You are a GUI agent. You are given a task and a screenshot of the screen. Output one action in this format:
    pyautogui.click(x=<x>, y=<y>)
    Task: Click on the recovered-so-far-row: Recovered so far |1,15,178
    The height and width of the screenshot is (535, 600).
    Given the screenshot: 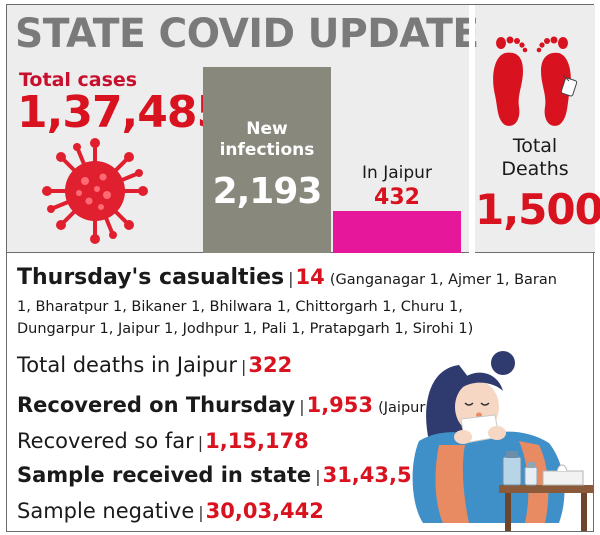 What is the action you would take?
    pyautogui.click(x=163, y=441)
    